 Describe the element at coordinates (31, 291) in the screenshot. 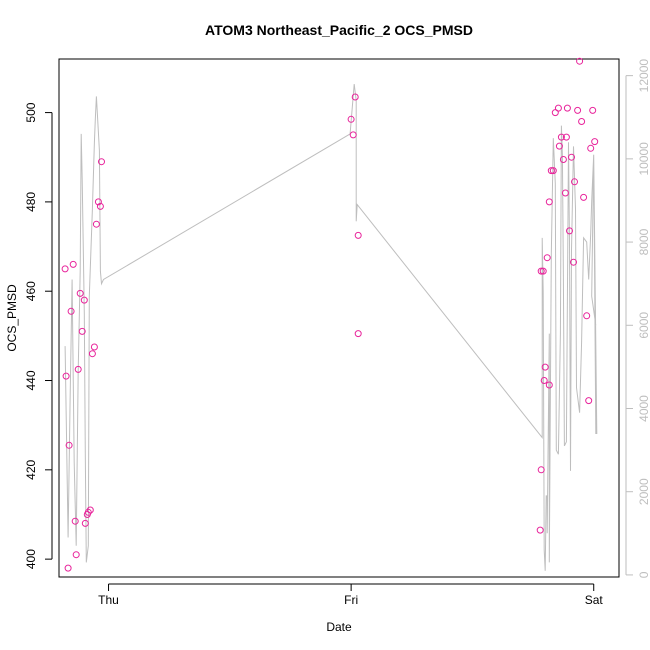

I see `y-tick-label: 460` at that location.